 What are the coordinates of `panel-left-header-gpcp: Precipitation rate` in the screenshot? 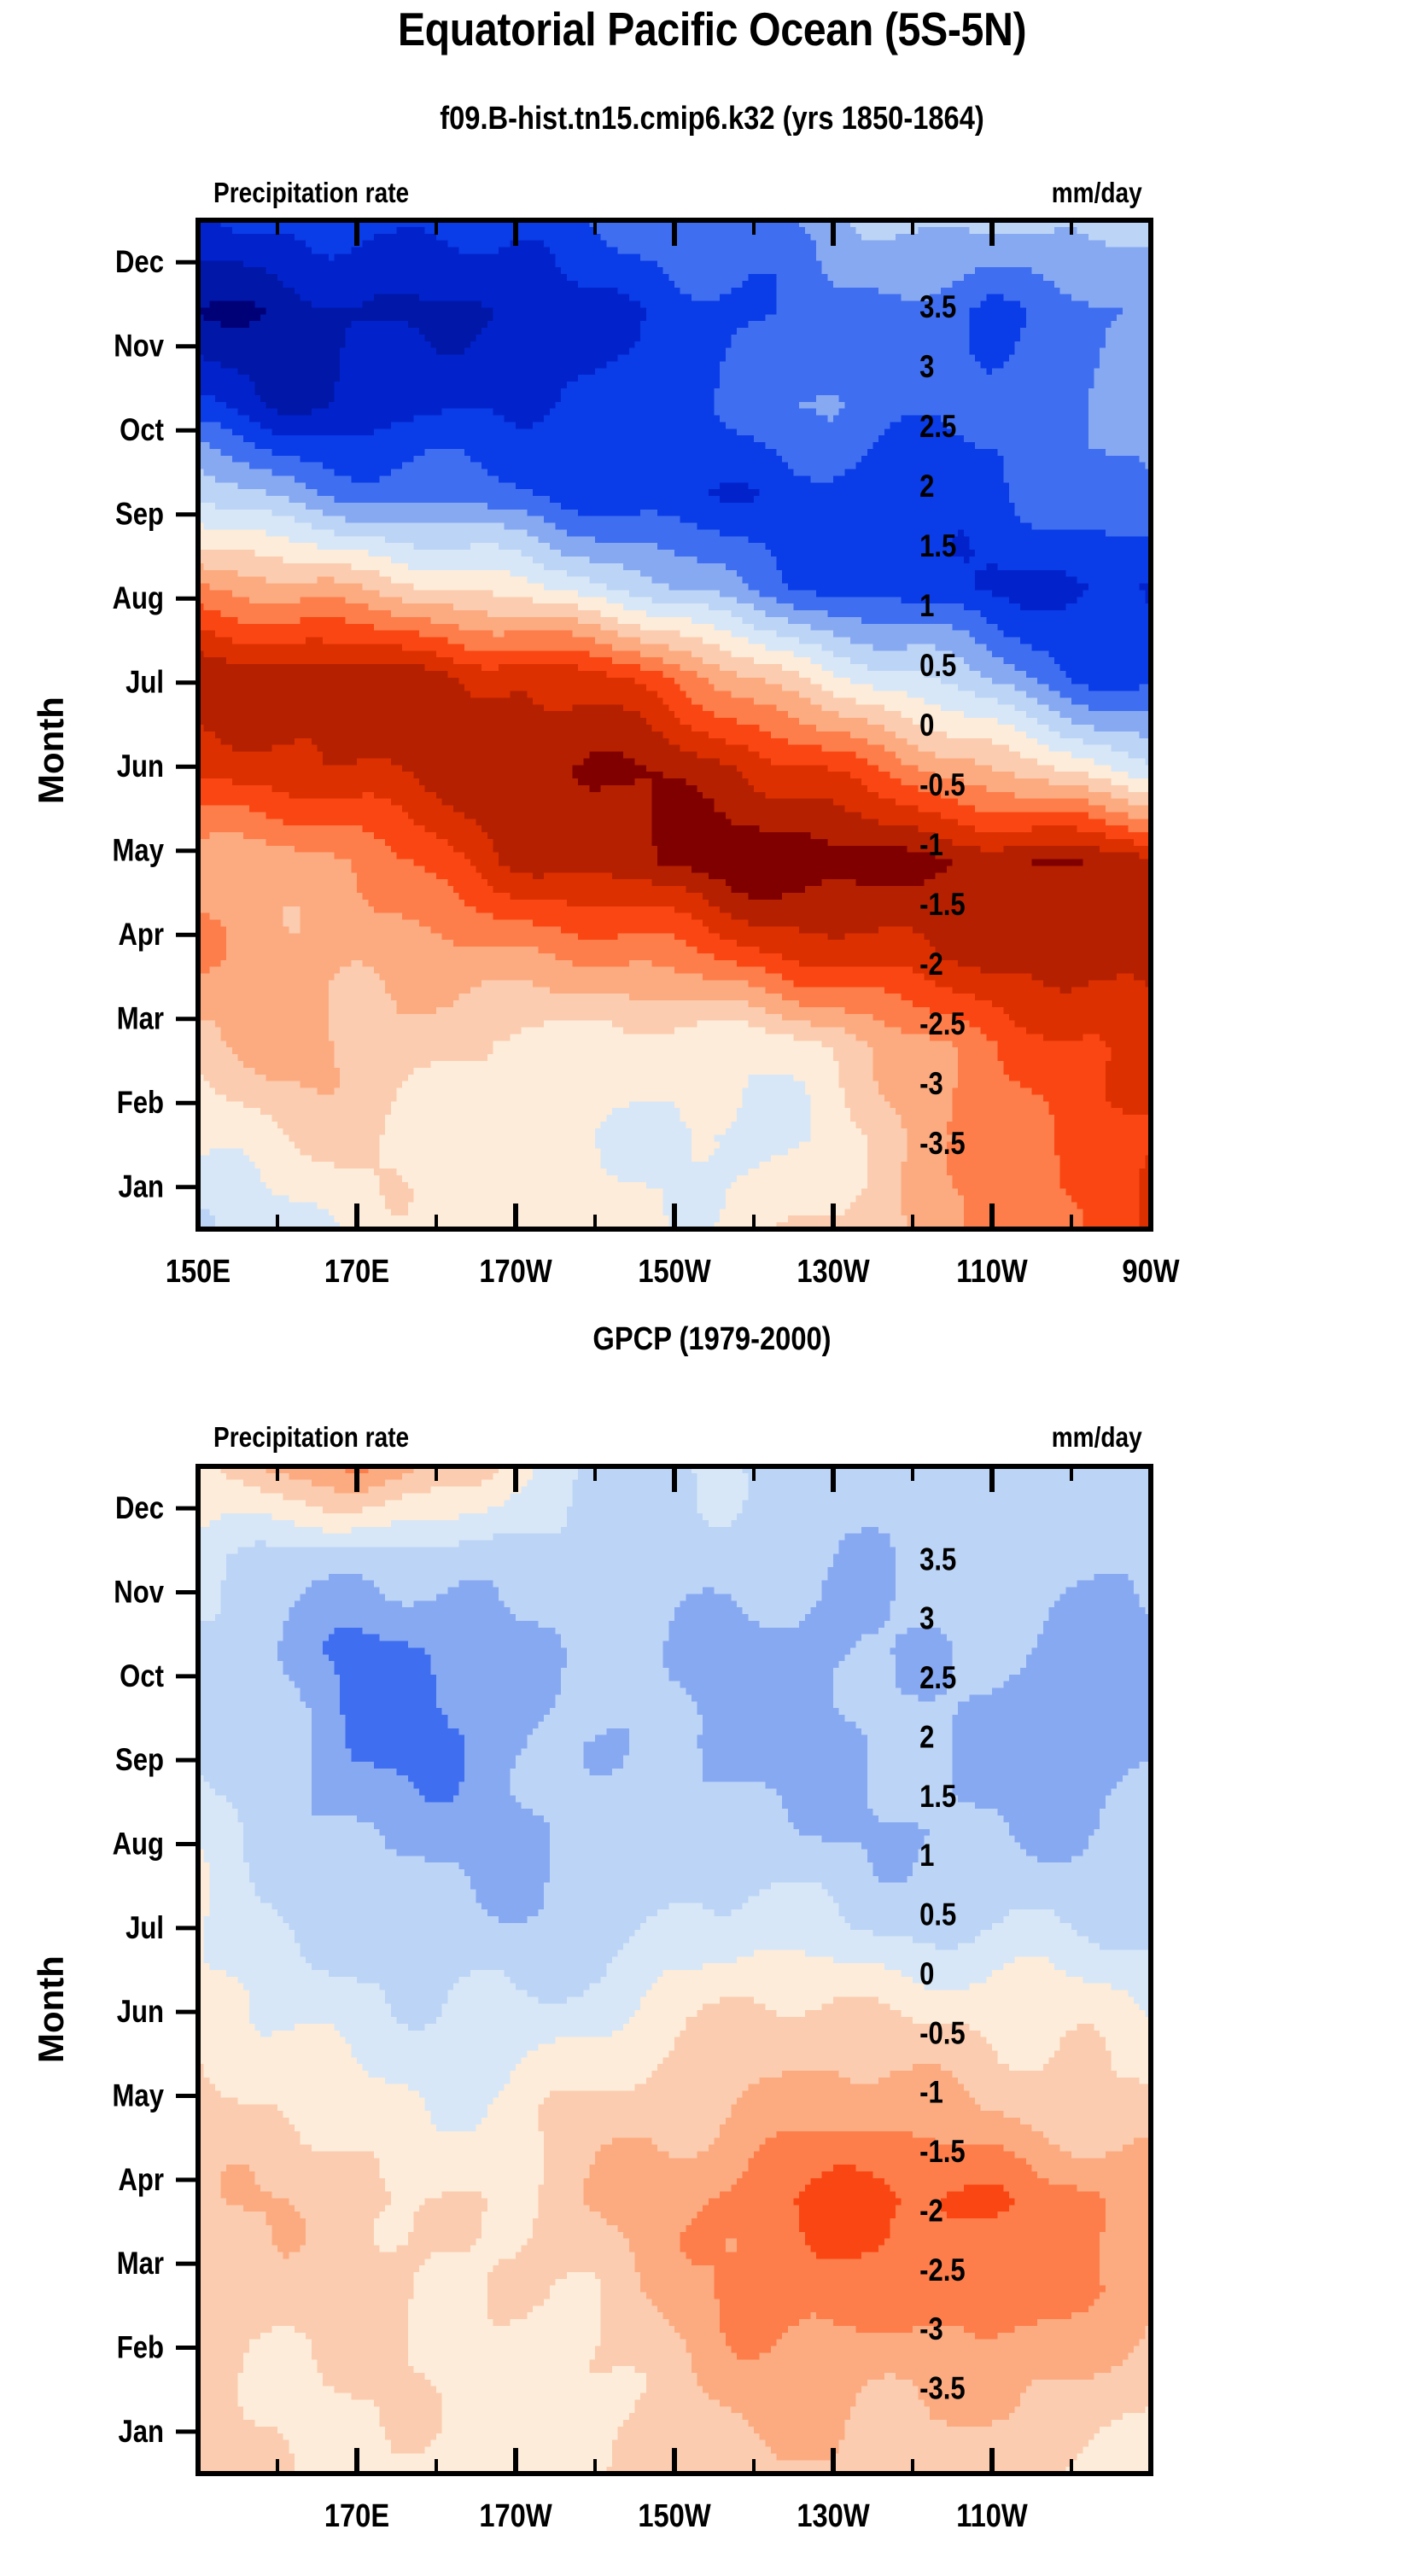 It's located at (311, 1437).